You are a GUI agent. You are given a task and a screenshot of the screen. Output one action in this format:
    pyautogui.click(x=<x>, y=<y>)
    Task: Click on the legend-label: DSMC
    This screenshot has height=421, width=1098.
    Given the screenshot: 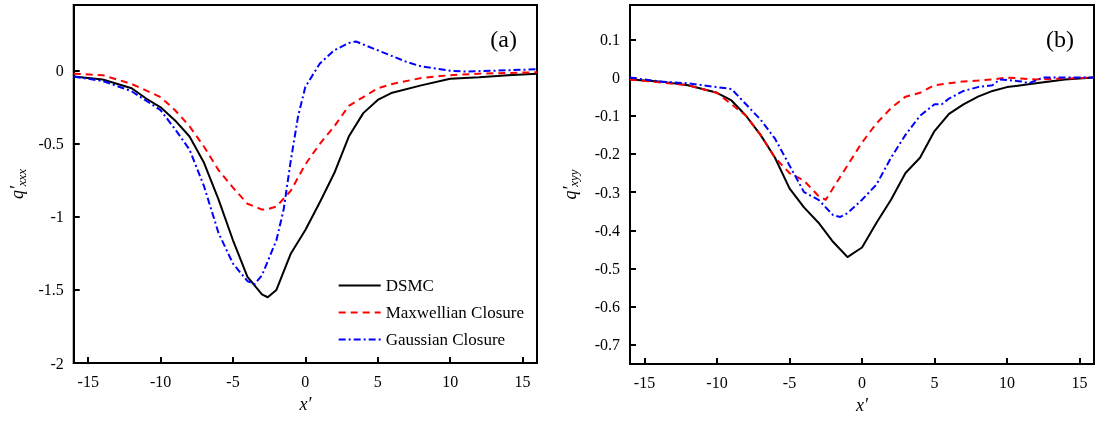 What is the action you would take?
    pyautogui.click(x=409, y=285)
    